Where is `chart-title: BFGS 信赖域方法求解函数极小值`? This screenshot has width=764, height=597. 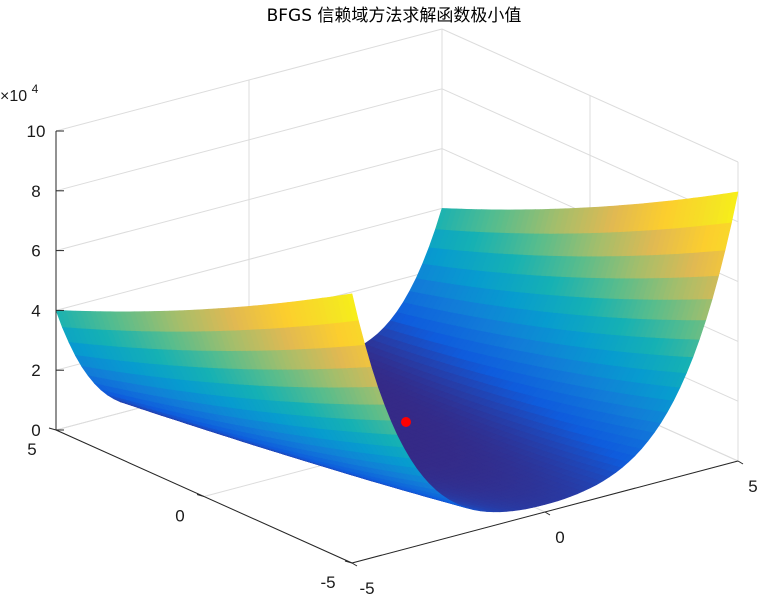 chart-title: BFGS 信赖域方法求解函数极小值 is located at coordinates (394, 16).